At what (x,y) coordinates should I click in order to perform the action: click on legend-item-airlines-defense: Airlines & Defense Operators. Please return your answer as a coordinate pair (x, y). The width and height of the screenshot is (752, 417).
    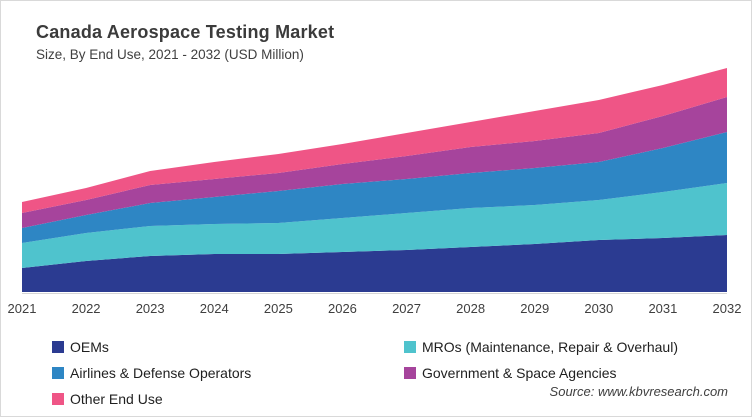
    Looking at the image, I should click on (151, 373).